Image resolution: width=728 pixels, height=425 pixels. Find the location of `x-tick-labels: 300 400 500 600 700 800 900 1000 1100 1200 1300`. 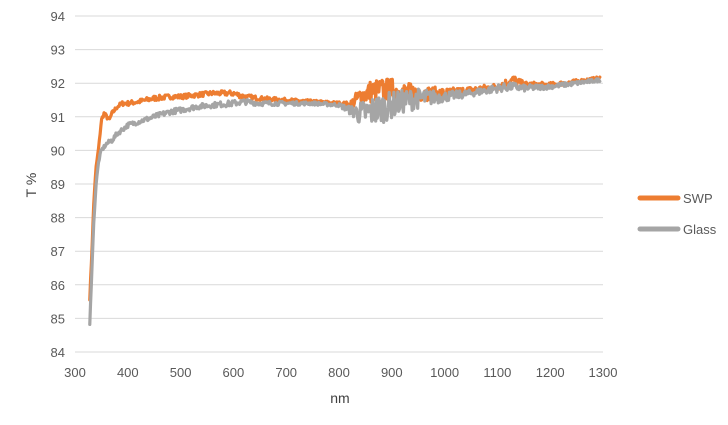

x-tick-labels: 300 400 500 600 700 800 900 1000 1100 1200 1300 is located at coordinates (340, 372).